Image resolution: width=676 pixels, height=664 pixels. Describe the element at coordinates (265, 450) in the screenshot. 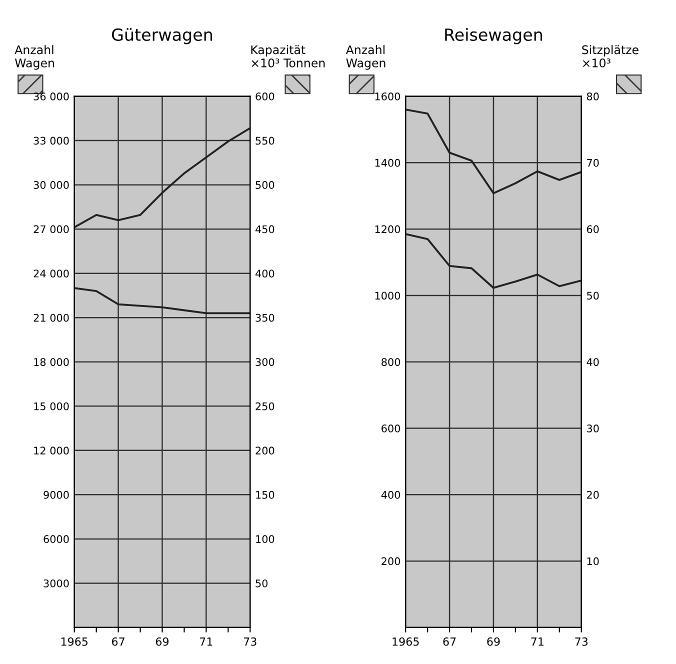

I see `y2-tick-label: 200` at that location.